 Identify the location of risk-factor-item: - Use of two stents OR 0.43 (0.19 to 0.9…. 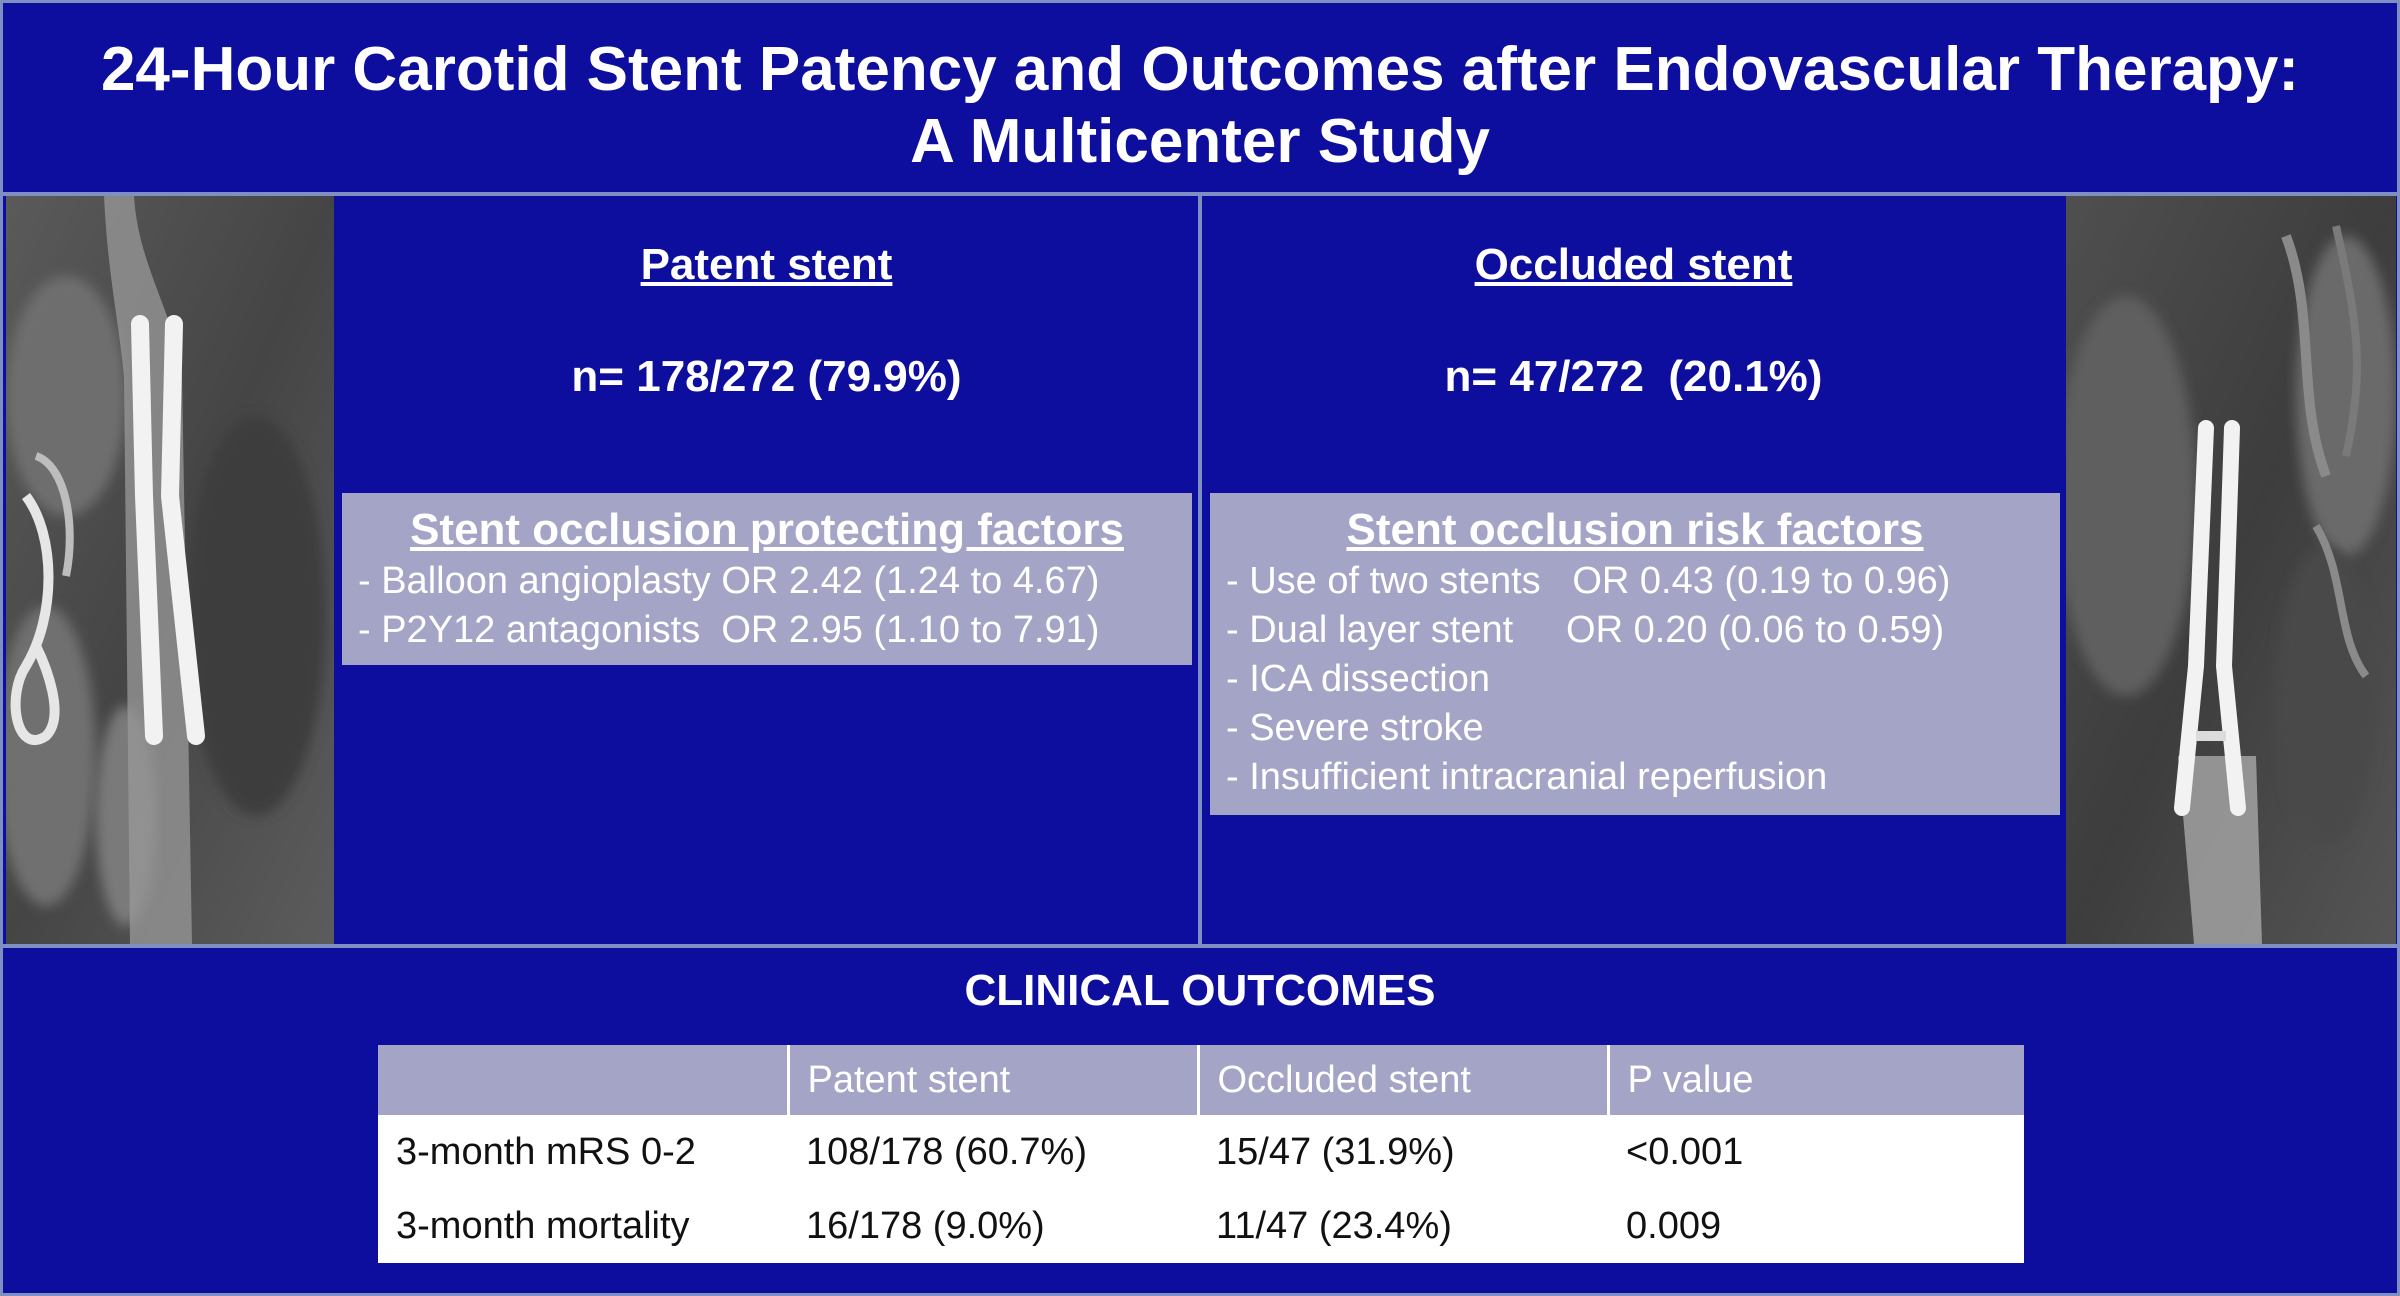
(1588, 581).